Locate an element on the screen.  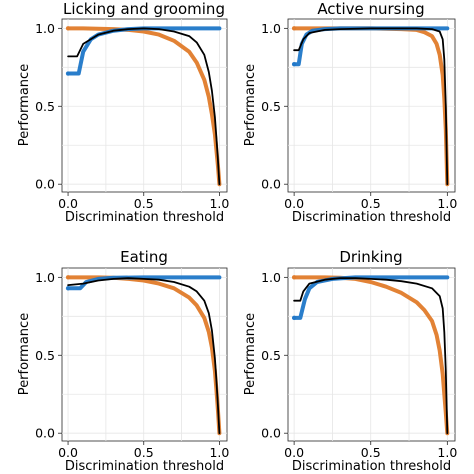
panel-title: Drinking is located at coordinates (370, 257).